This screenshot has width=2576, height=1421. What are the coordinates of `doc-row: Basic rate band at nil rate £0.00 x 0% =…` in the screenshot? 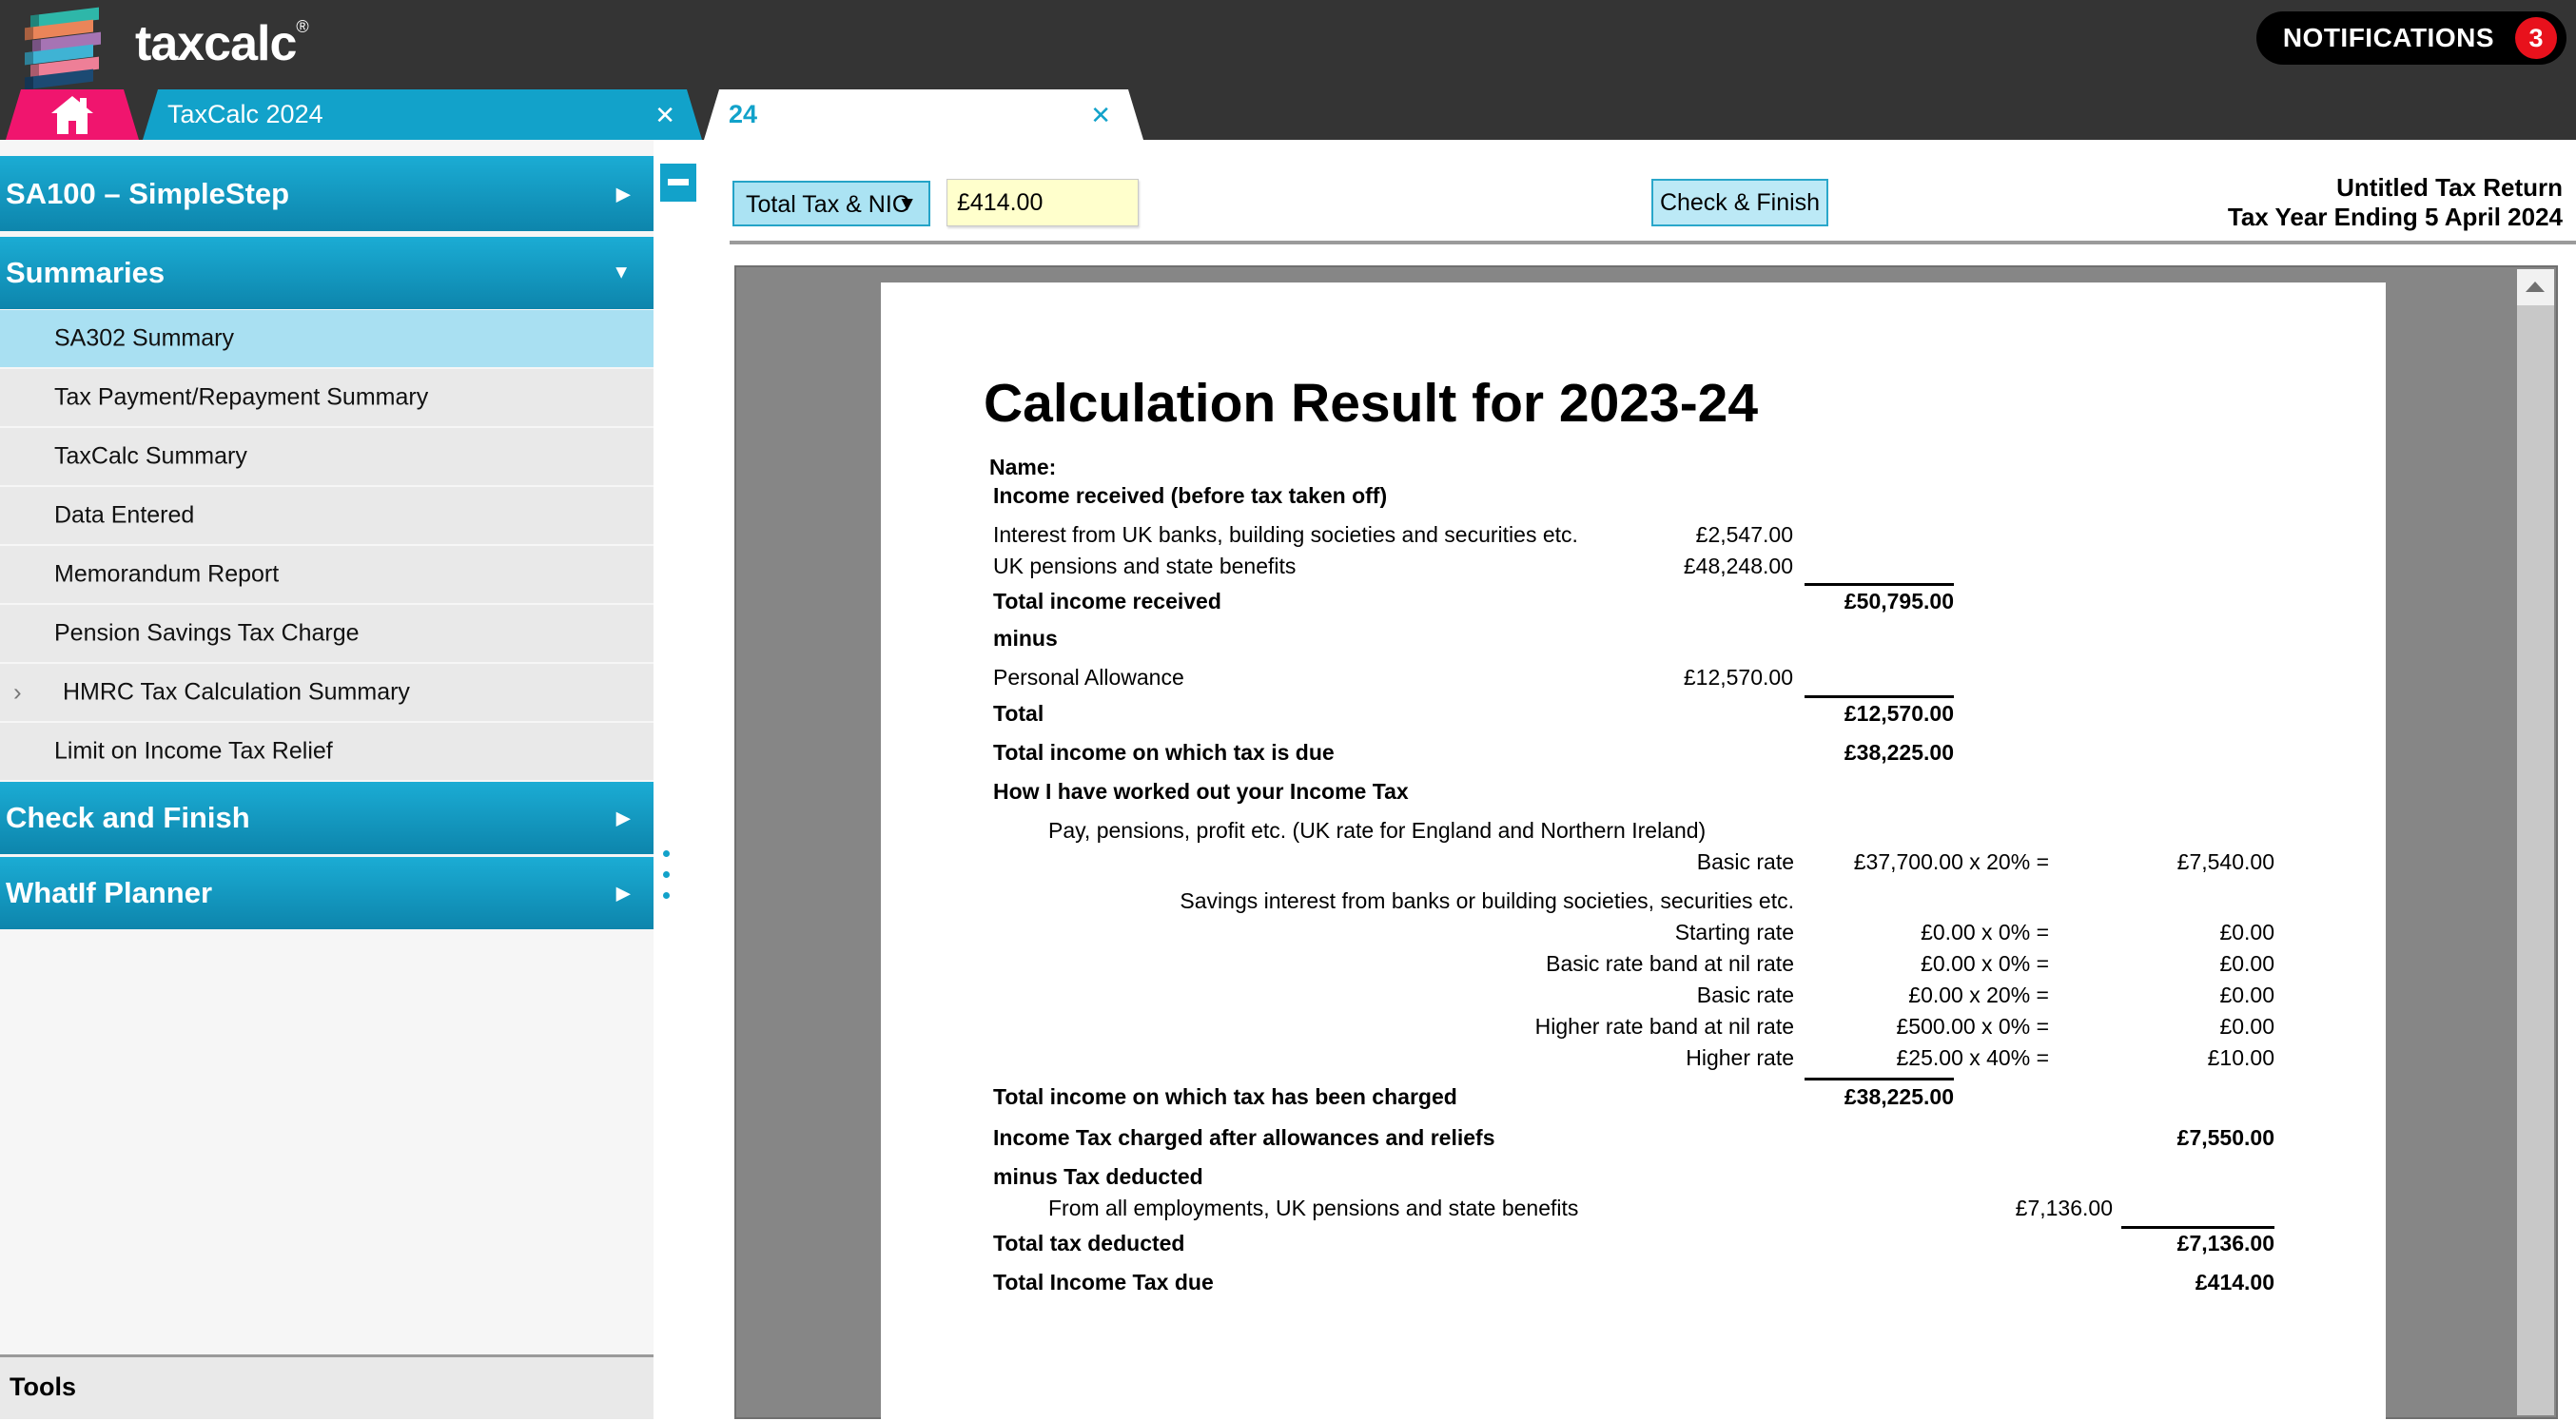 It's located at (1634, 967).